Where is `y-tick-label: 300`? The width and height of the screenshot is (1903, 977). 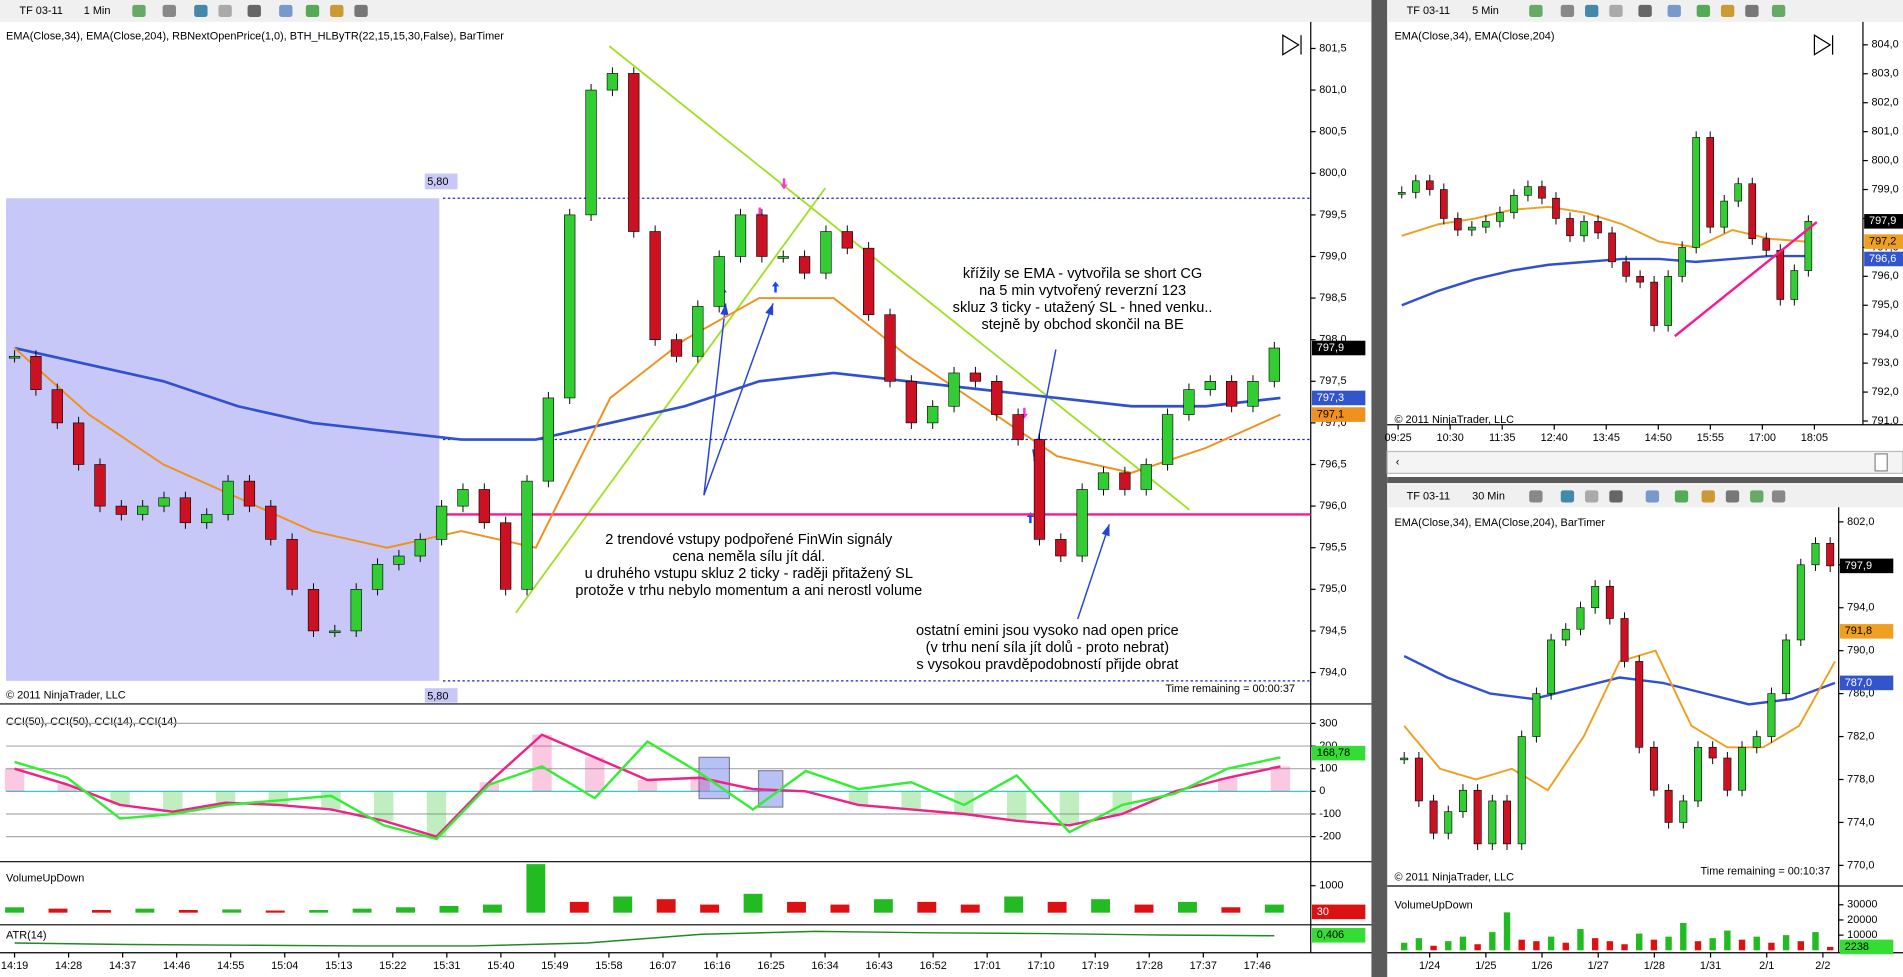
y-tick-label: 300 is located at coordinates (1328, 723).